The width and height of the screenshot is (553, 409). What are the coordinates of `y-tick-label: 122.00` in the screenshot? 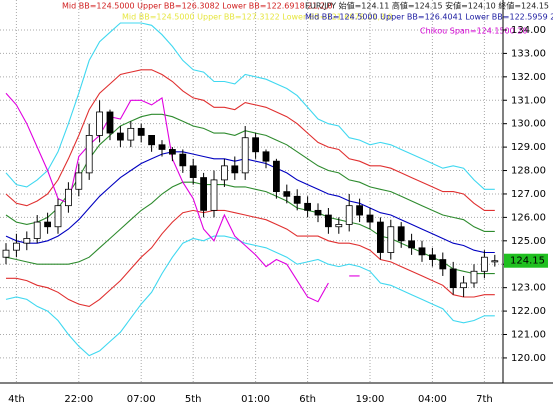 It's located at (528, 311).